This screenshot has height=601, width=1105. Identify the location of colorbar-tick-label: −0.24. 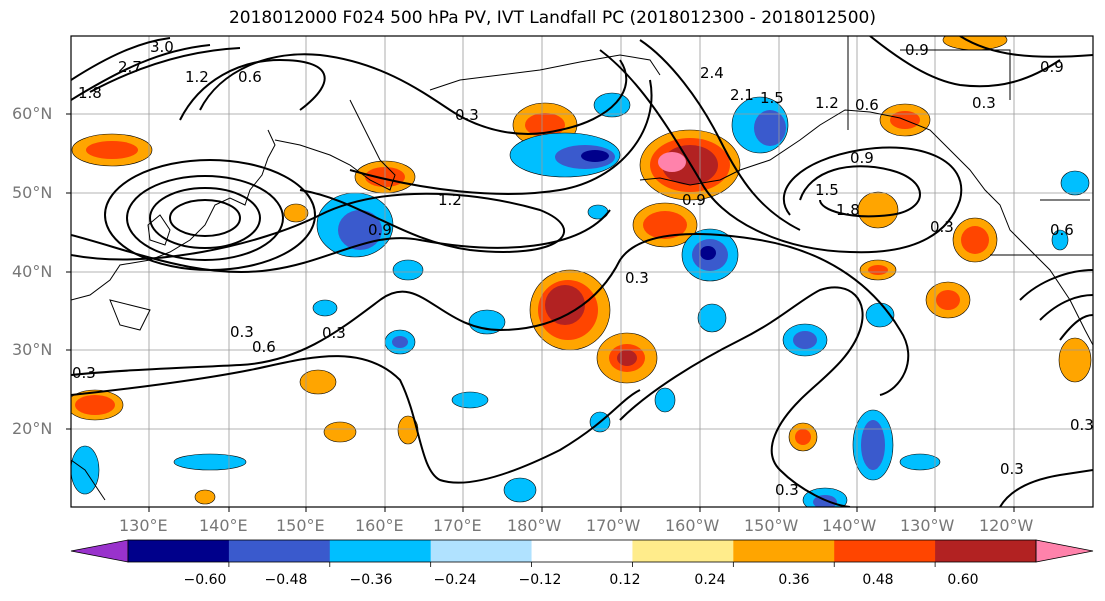
(455, 580).